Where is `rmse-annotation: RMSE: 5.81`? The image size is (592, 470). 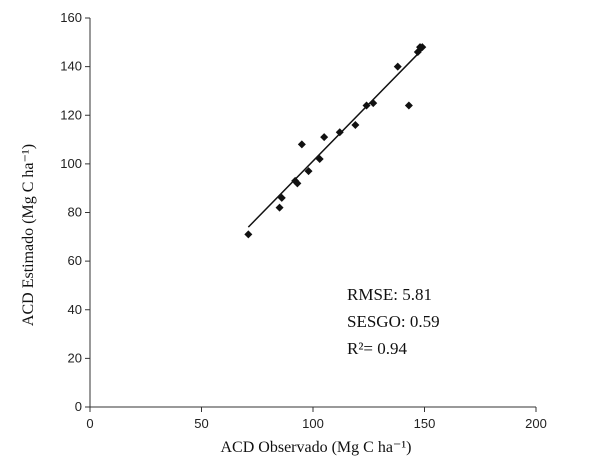 rmse-annotation: RMSE: 5.81 is located at coordinates (389, 294).